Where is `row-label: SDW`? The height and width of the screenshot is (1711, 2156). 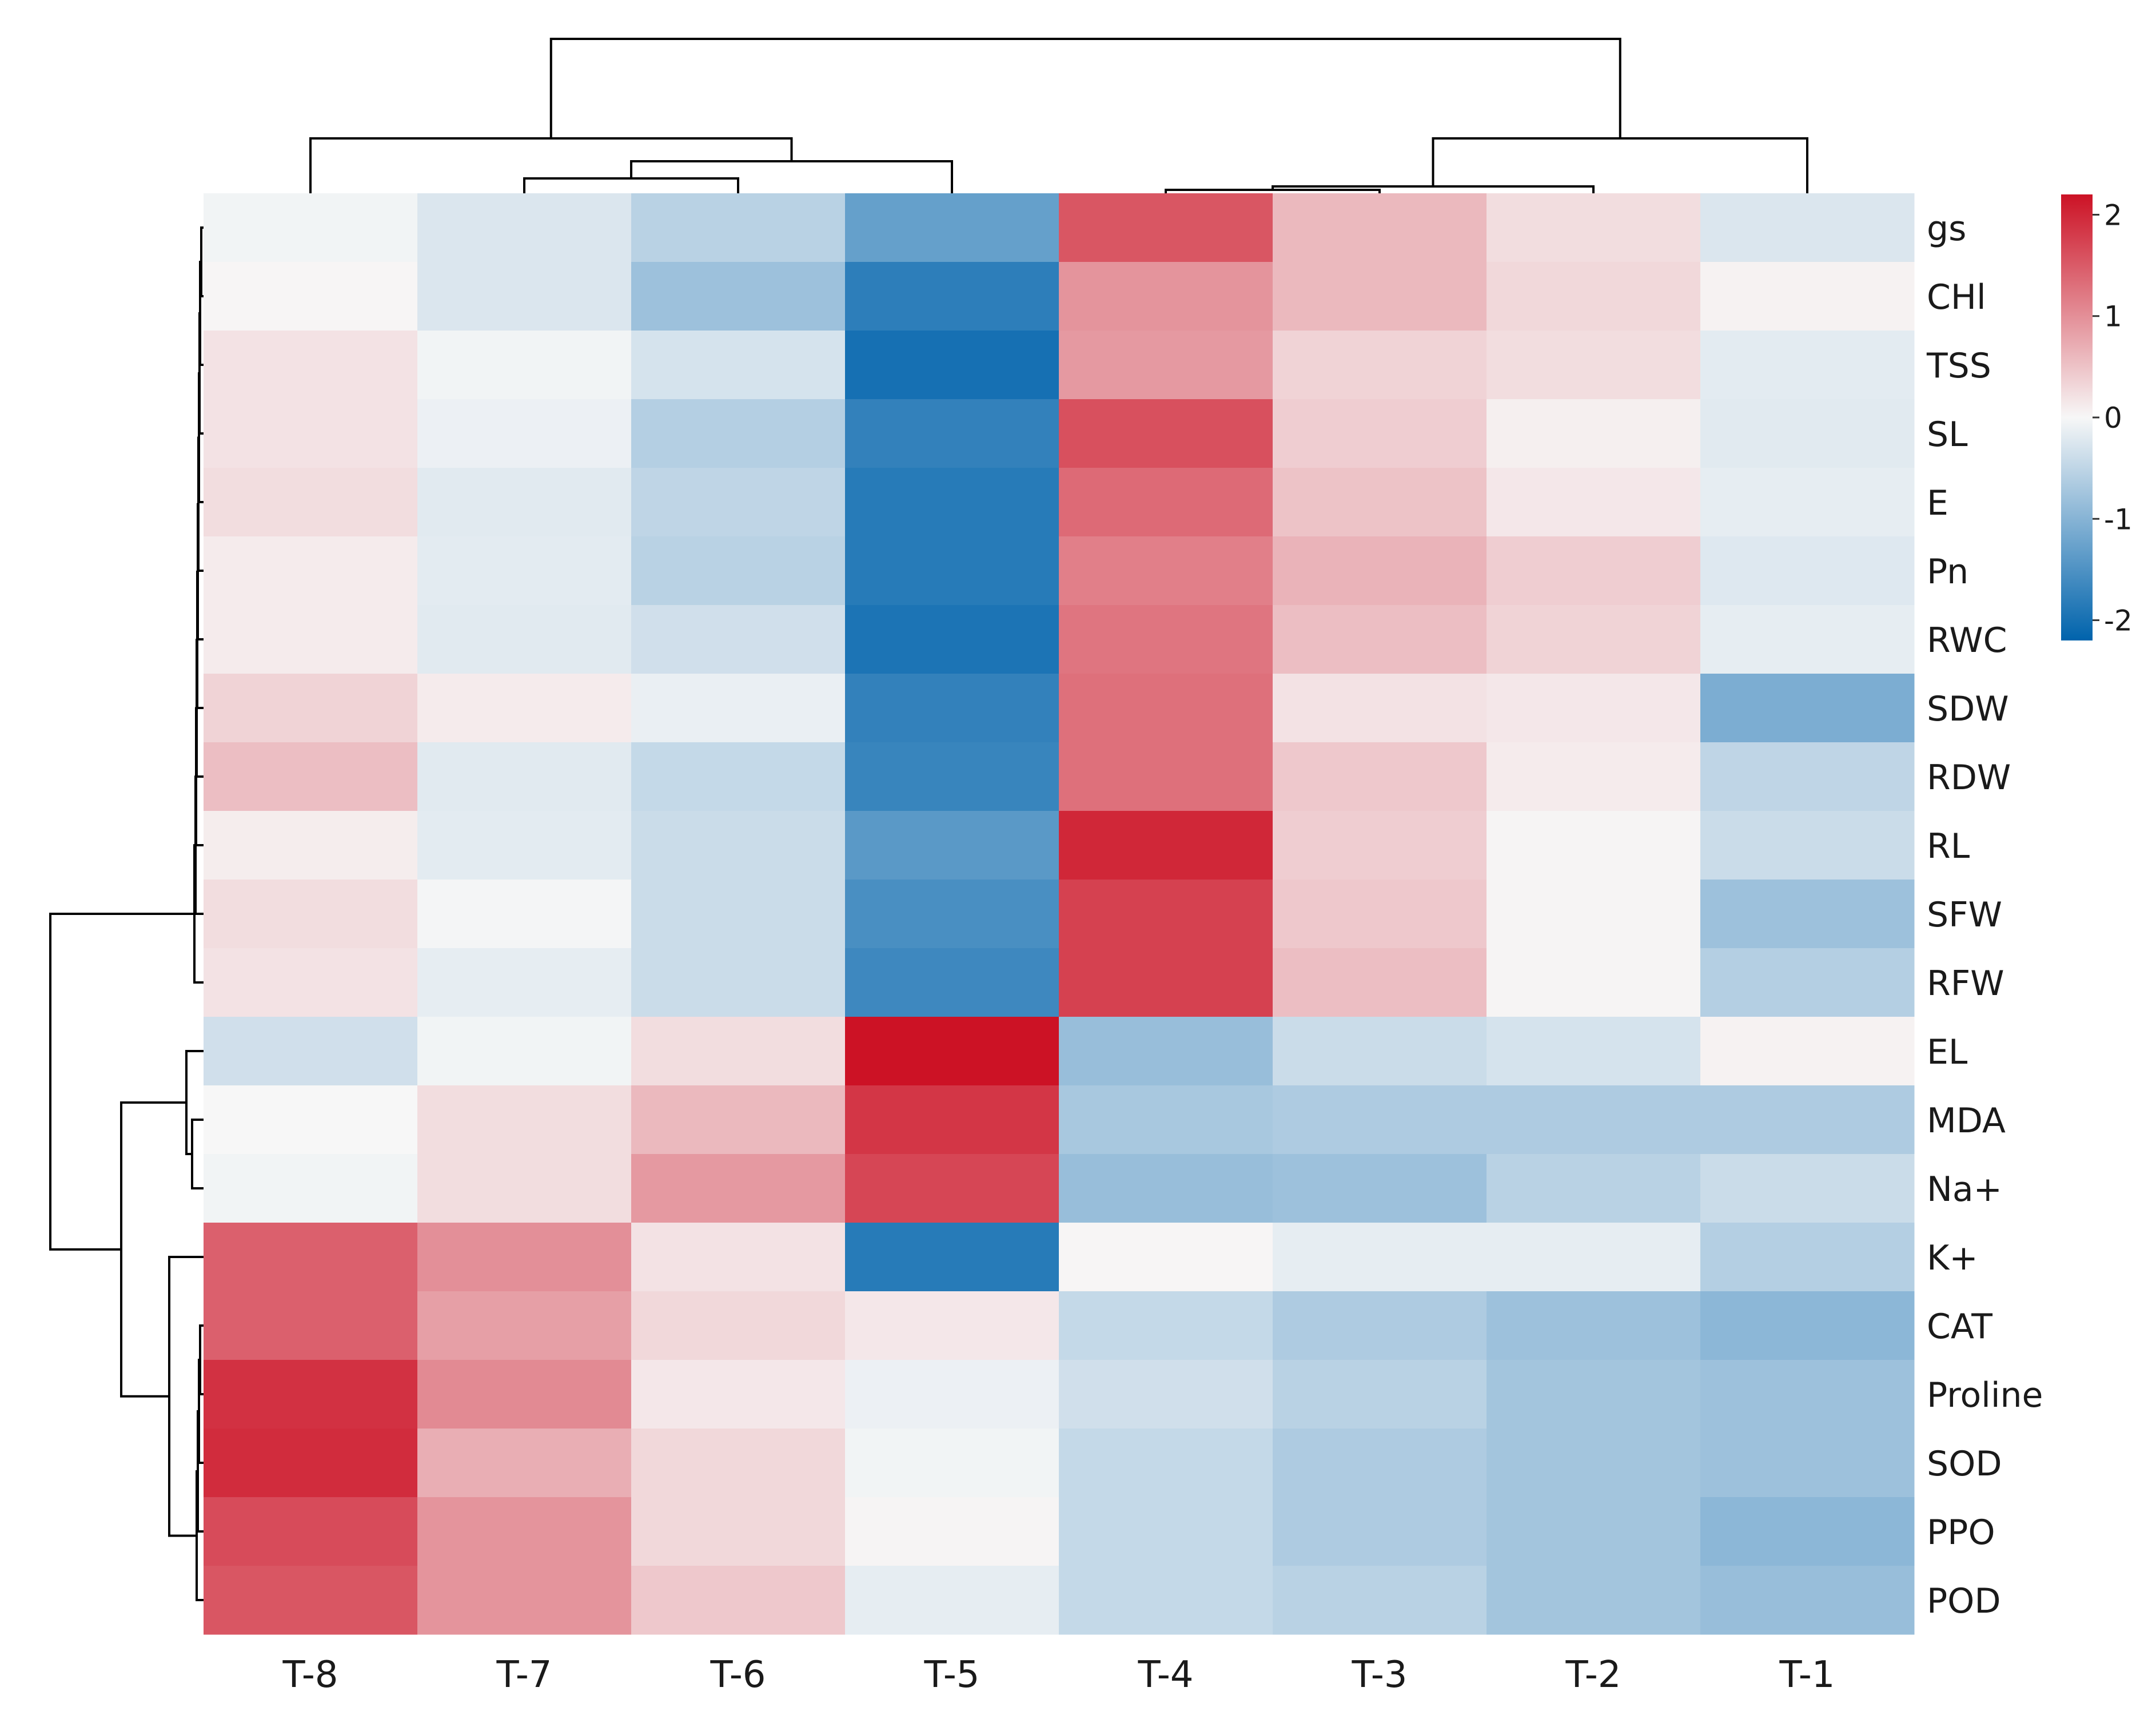 row-label: SDW is located at coordinates (1968, 709).